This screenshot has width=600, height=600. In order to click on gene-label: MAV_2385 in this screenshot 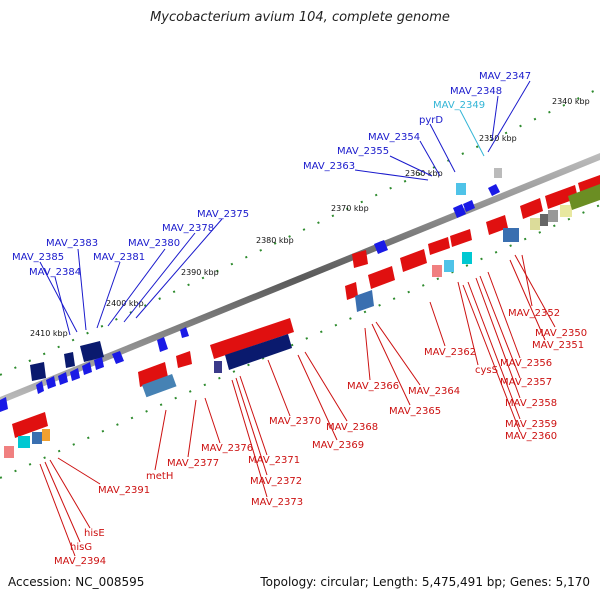, I will do `click(38, 257)`.